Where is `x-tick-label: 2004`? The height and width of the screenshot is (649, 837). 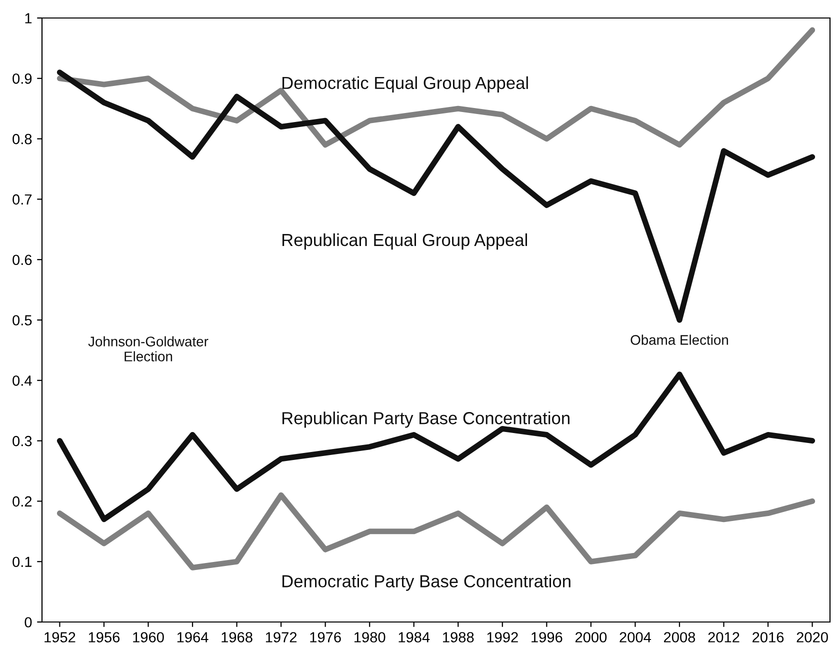 x-tick-label: 2004 is located at coordinates (636, 637).